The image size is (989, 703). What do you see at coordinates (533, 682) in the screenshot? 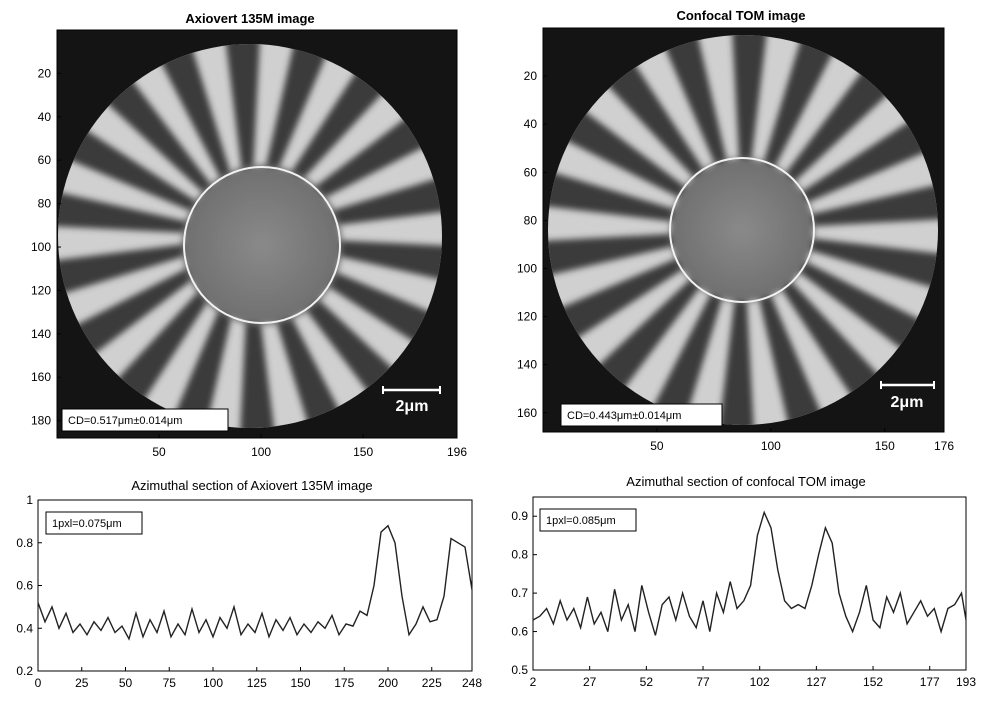
I see `x-tick-label: 2` at bounding box center [533, 682].